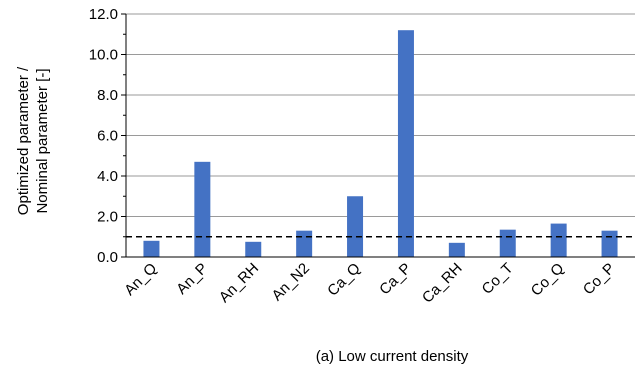 The height and width of the screenshot is (371, 642). What do you see at coordinates (405, 144) in the screenshot?
I see `bar-Ca_P` at bounding box center [405, 144].